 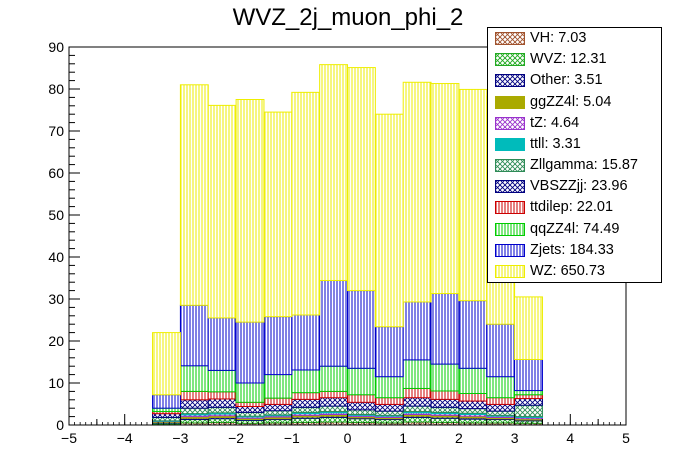 What do you see at coordinates (56, 299) in the screenshot?
I see `y-tick-label: 30` at bounding box center [56, 299].